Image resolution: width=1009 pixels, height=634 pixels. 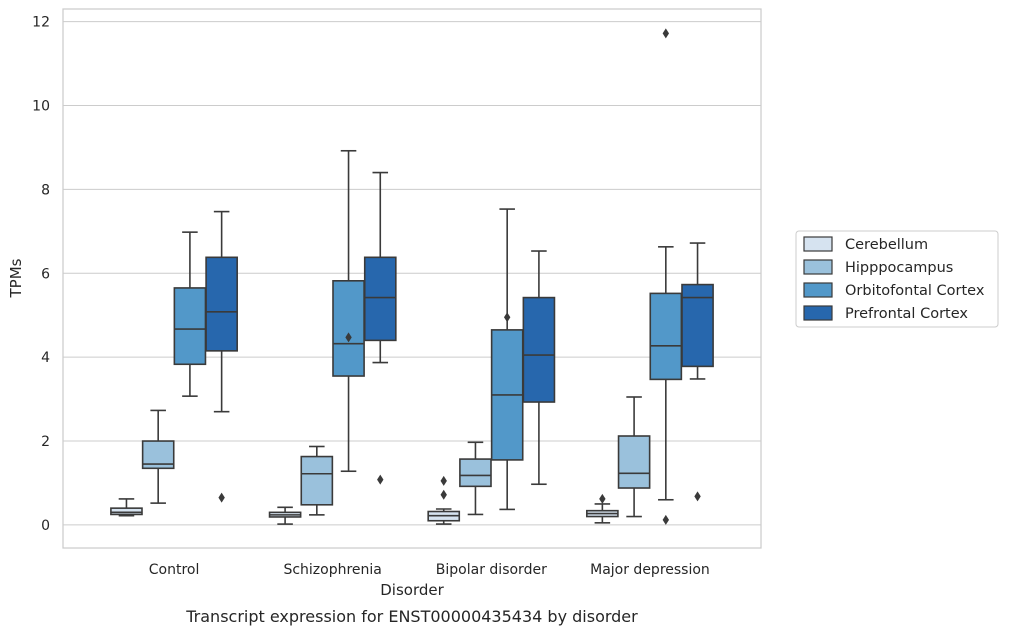 What do you see at coordinates (332, 570) in the screenshot?
I see `x-tick-label: Schizophrenia` at bounding box center [332, 570].